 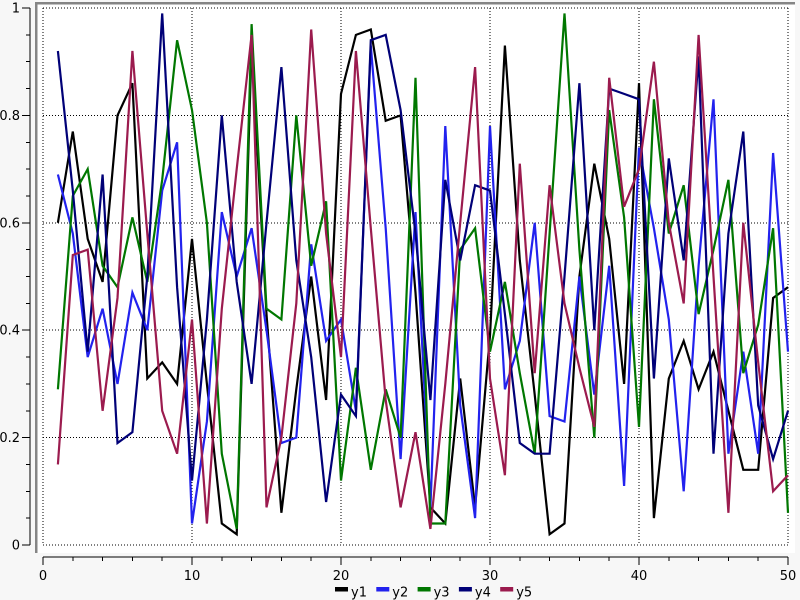 I want to click on x-axis, so click(x=415, y=560).